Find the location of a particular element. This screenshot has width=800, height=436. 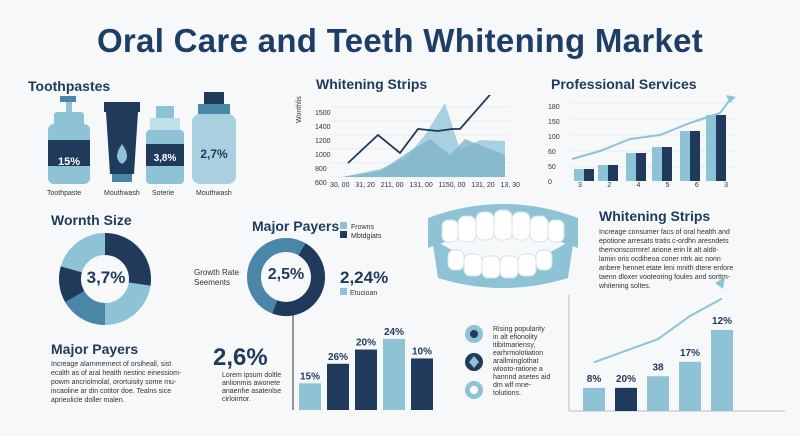

strips-area-chart is located at coordinates (420, 136).